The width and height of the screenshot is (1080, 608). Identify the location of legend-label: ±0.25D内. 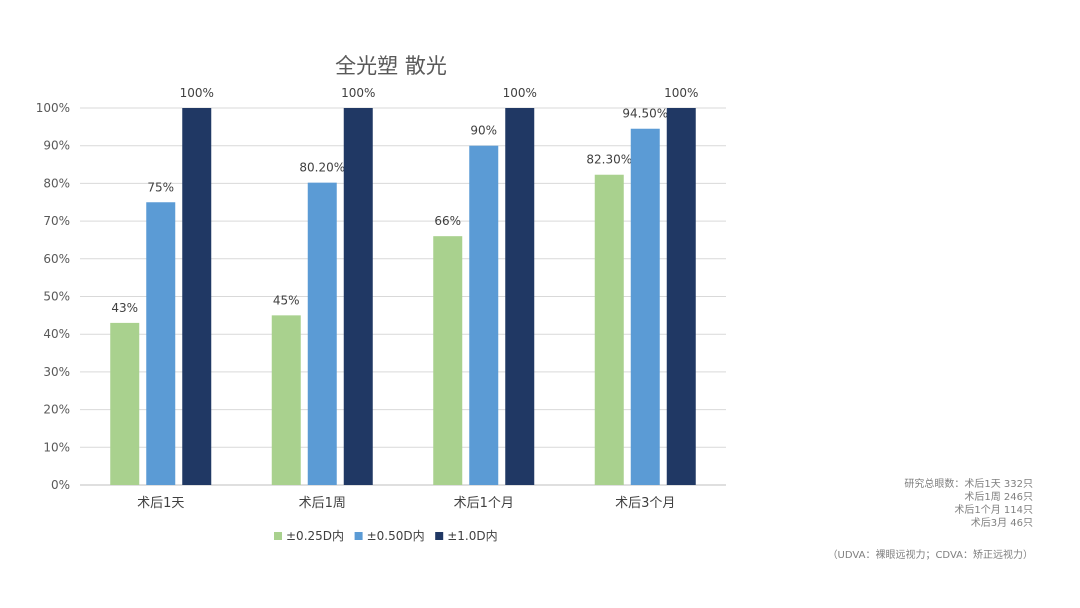
(315, 536).